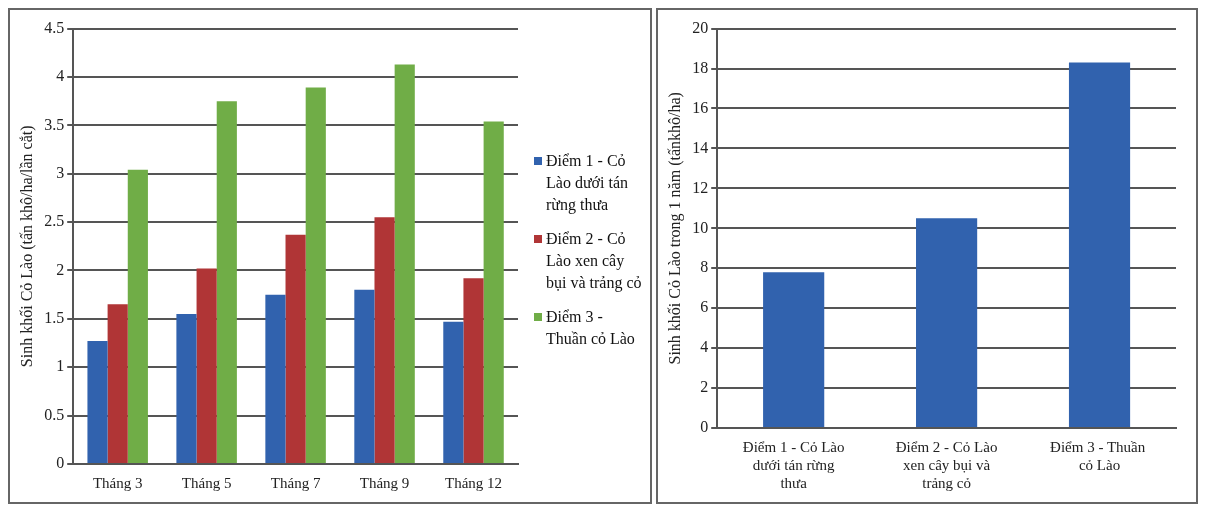  What do you see at coordinates (384, 482) in the screenshot?
I see `x-tick-label: Tháng 9` at bounding box center [384, 482].